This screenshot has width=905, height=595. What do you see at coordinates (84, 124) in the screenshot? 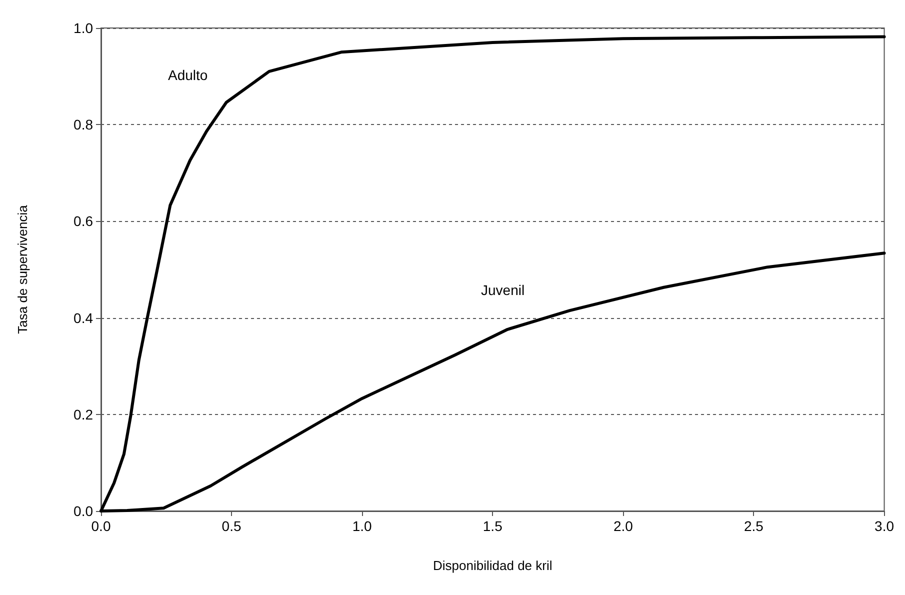
I see `y-tick-label: 0.8` at bounding box center [84, 124].